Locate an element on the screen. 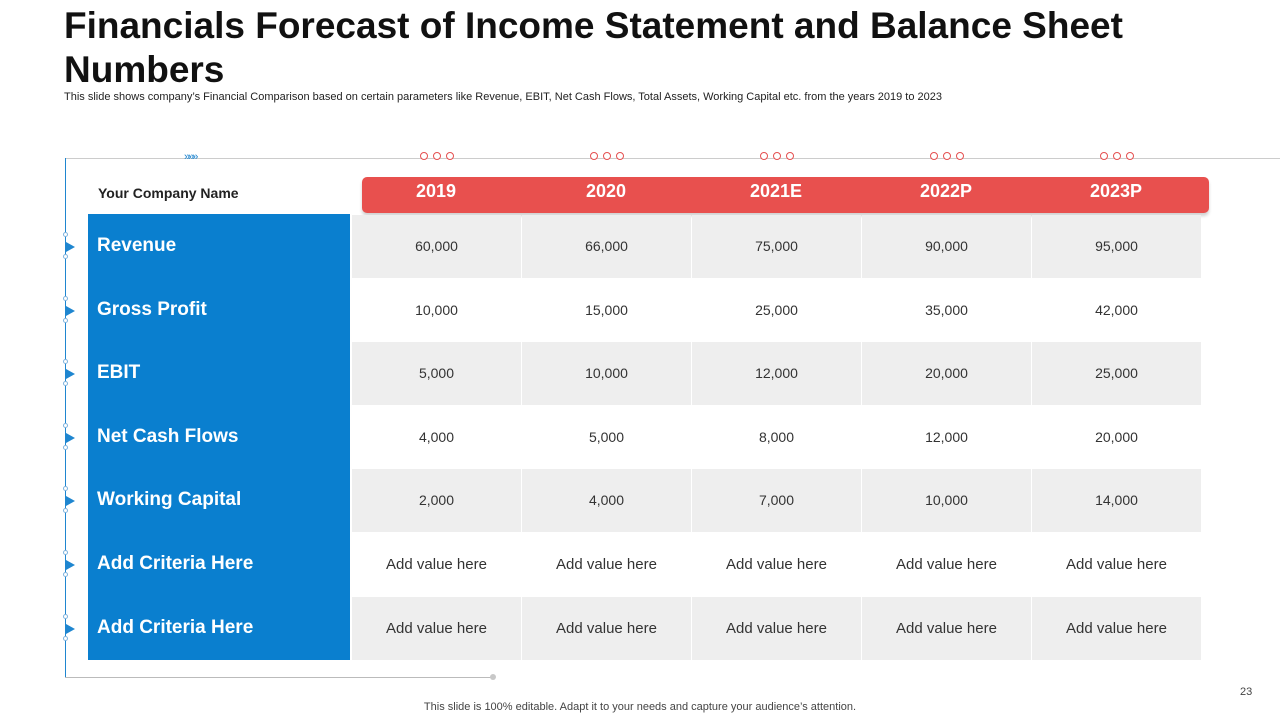 Image resolution: width=1280 pixels, height=720 pixels. criteria-label: Gross Profit is located at coordinates (152, 309).